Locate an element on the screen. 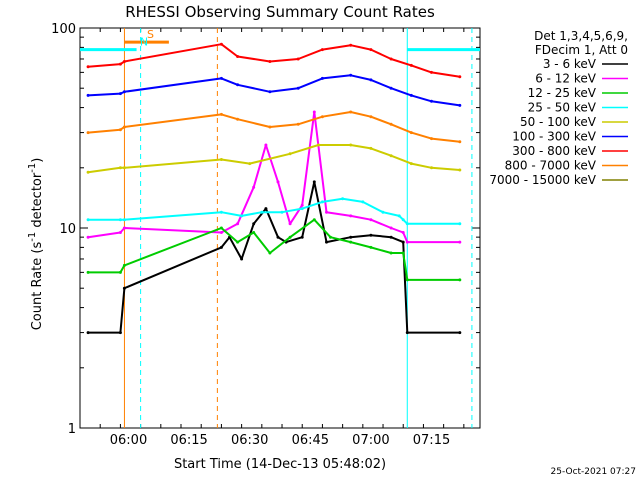 The image size is (640, 480). legend-label: 100 - 300 keV is located at coordinates (554, 137).